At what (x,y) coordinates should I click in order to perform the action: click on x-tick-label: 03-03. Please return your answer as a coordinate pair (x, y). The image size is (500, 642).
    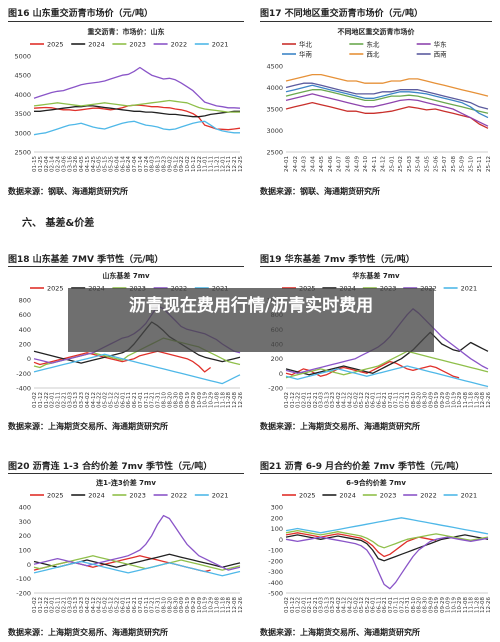
    Looking at the image, I should click on (70, 605).